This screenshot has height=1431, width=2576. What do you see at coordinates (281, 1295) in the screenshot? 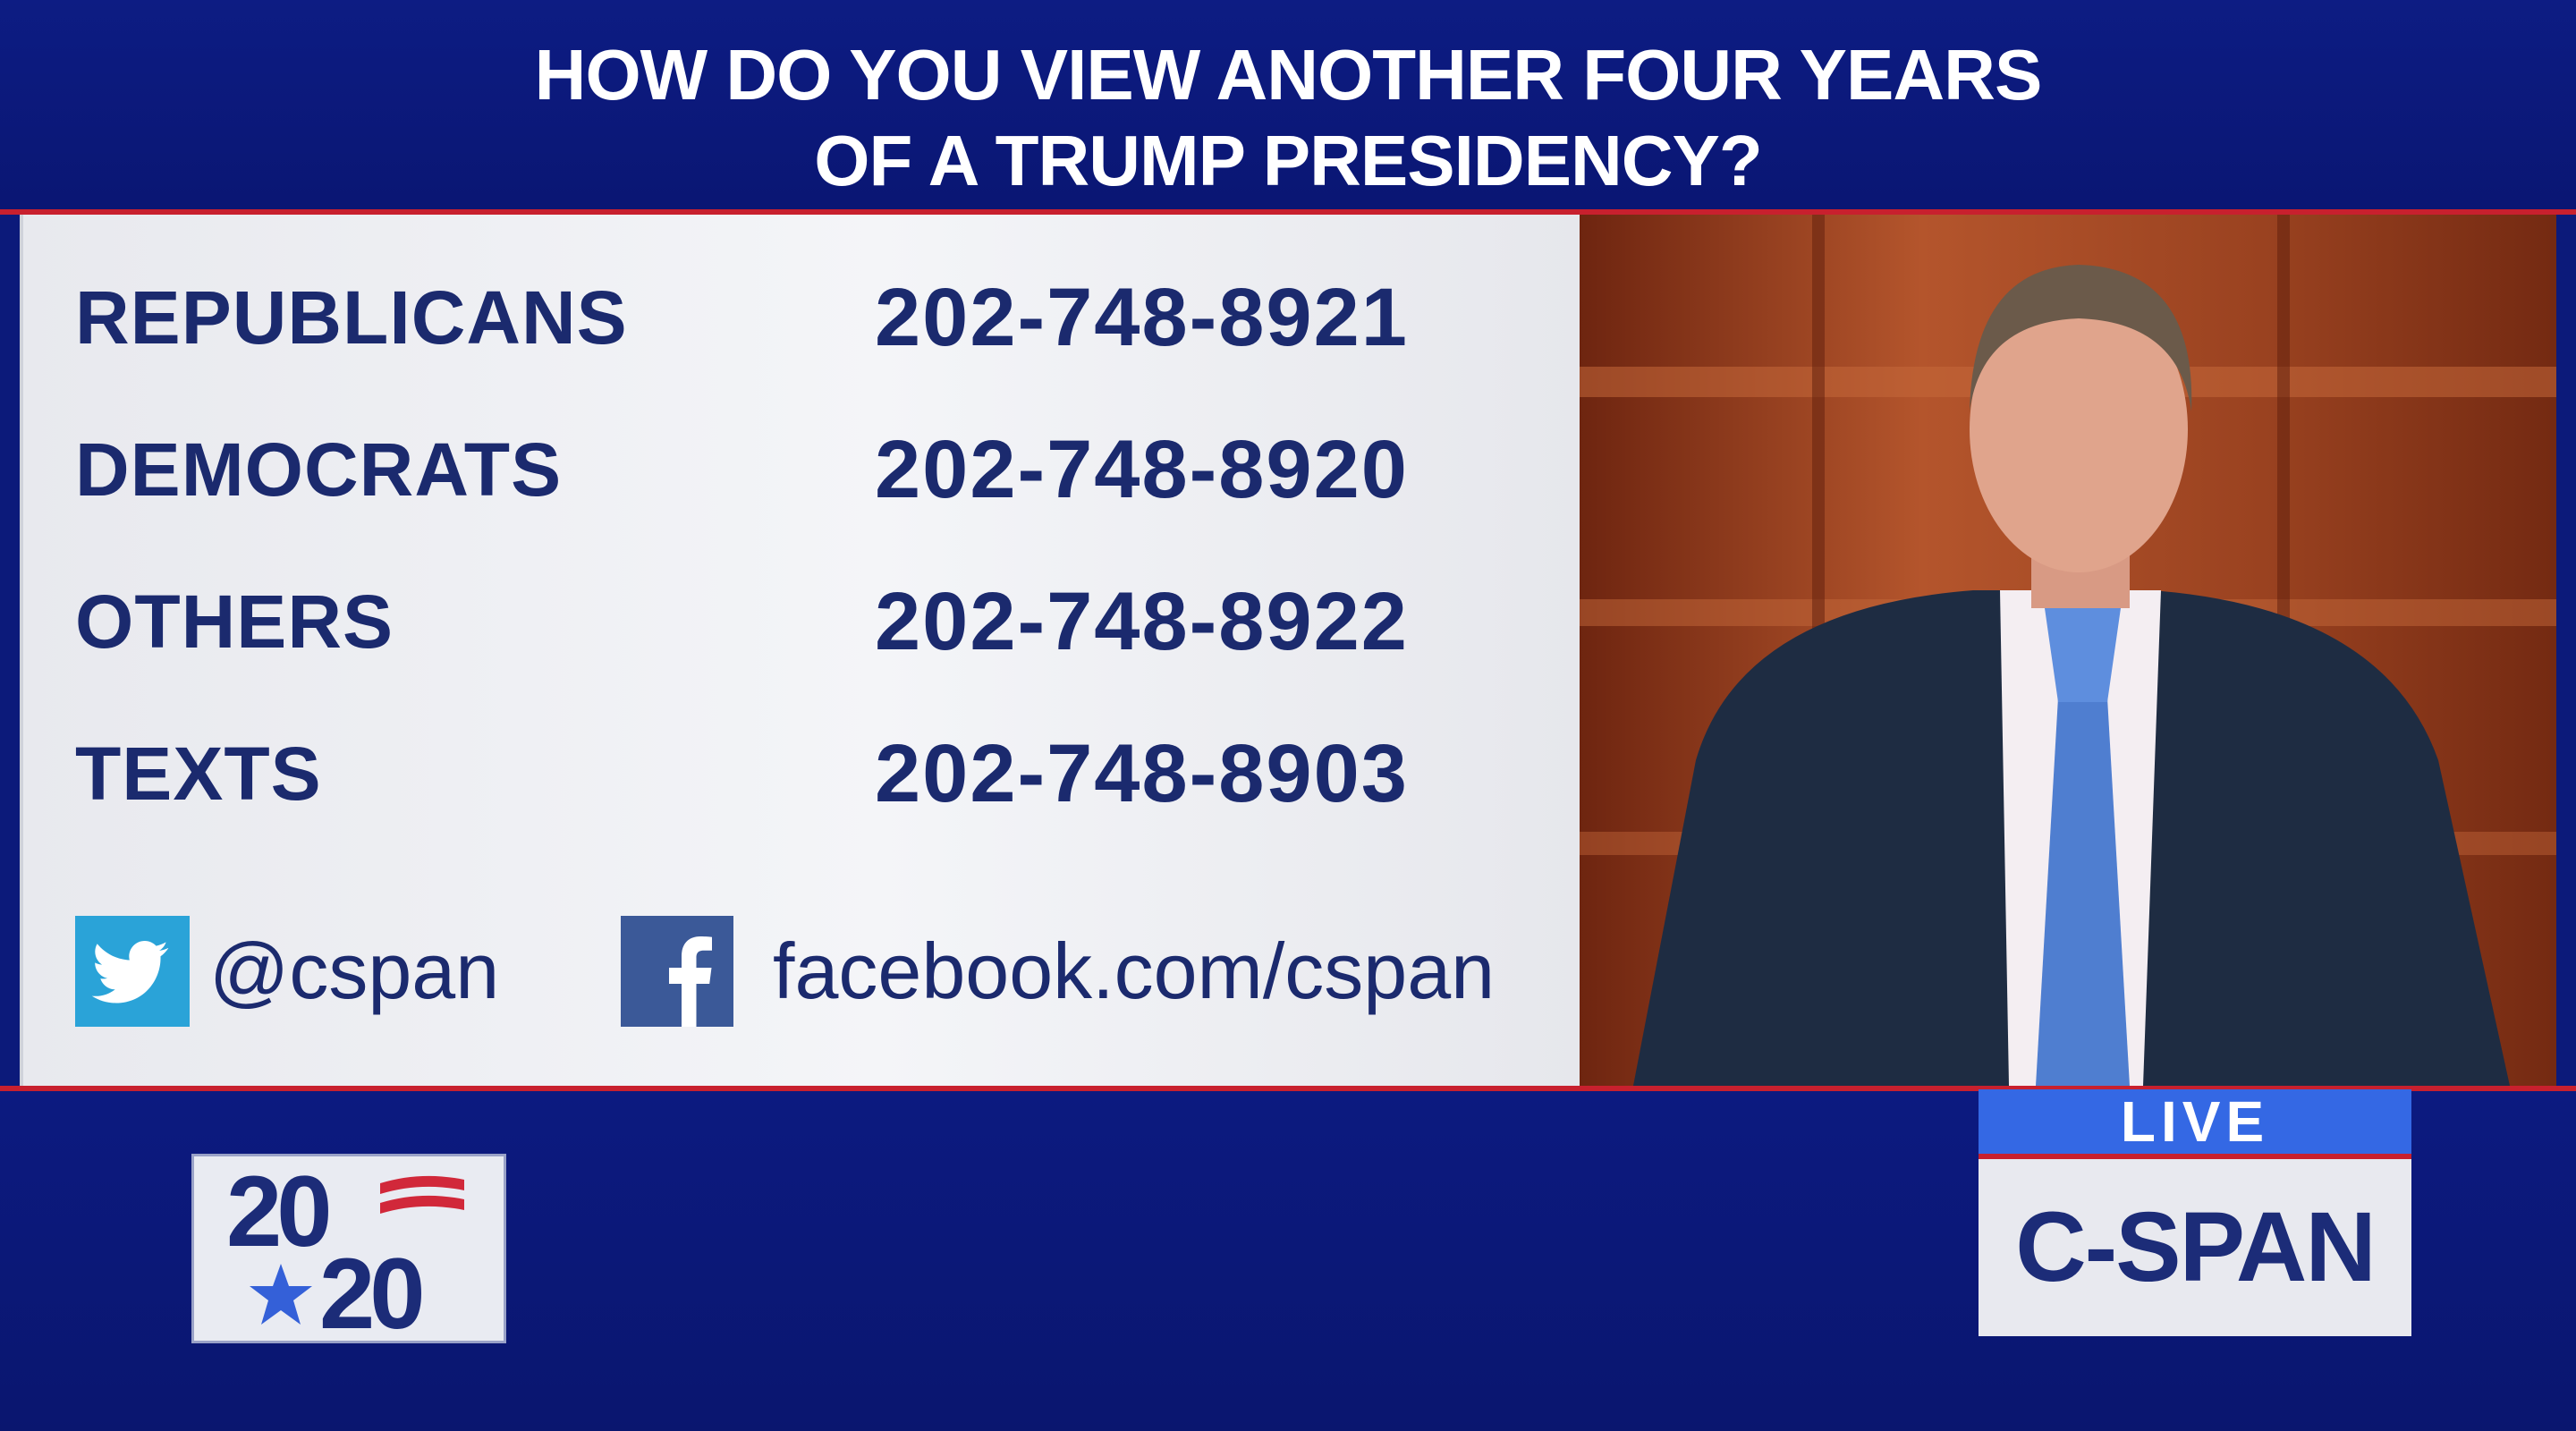
I see `star-icon` at bounding box center [281, 1295].